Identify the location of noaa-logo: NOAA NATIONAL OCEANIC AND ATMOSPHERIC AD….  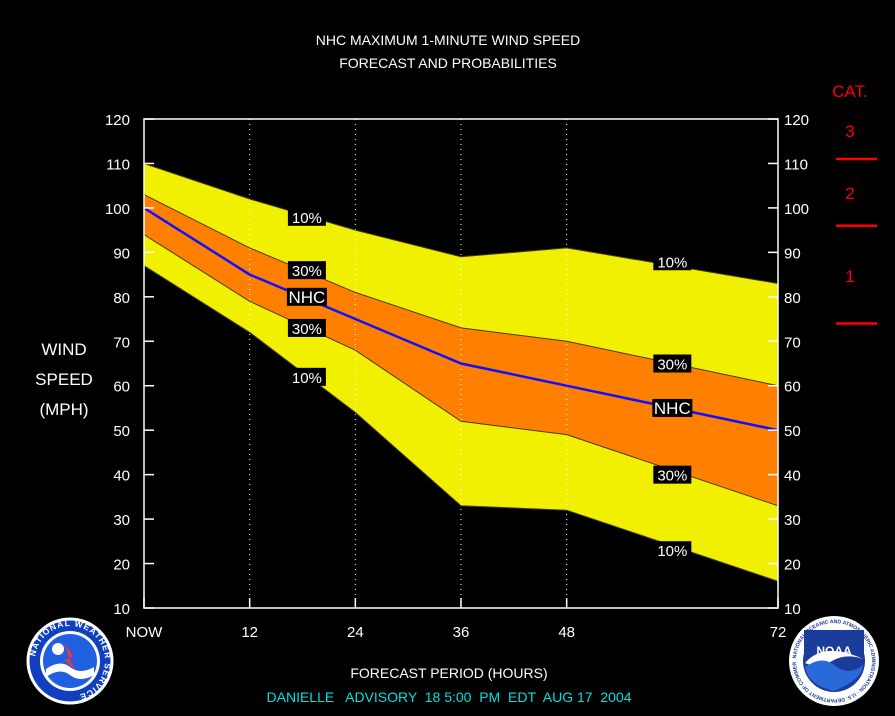
(834, 661).